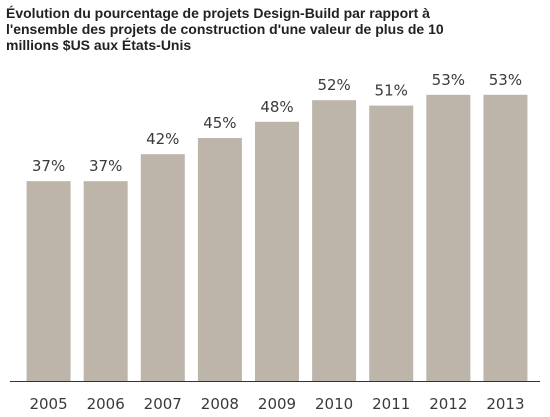  What do you see at coordinates (162, 139) in the screenshot?
I see `value-label-2007: 42%` at bounding box center [162, 139].